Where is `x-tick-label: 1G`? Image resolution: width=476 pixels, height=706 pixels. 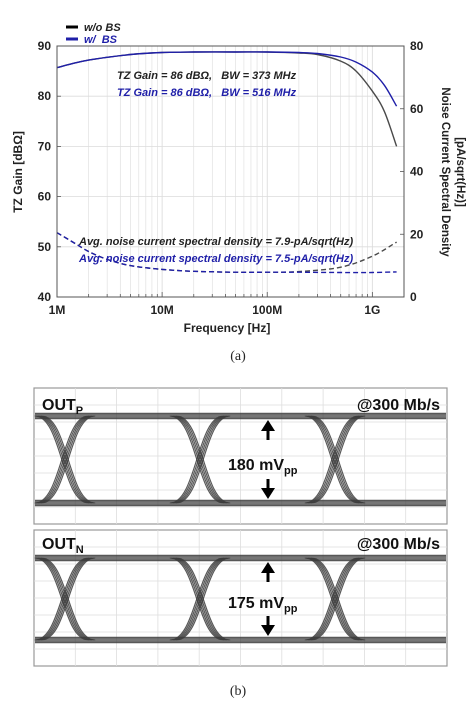
x-tick-label: 1G is located at coordinates (372, 310).